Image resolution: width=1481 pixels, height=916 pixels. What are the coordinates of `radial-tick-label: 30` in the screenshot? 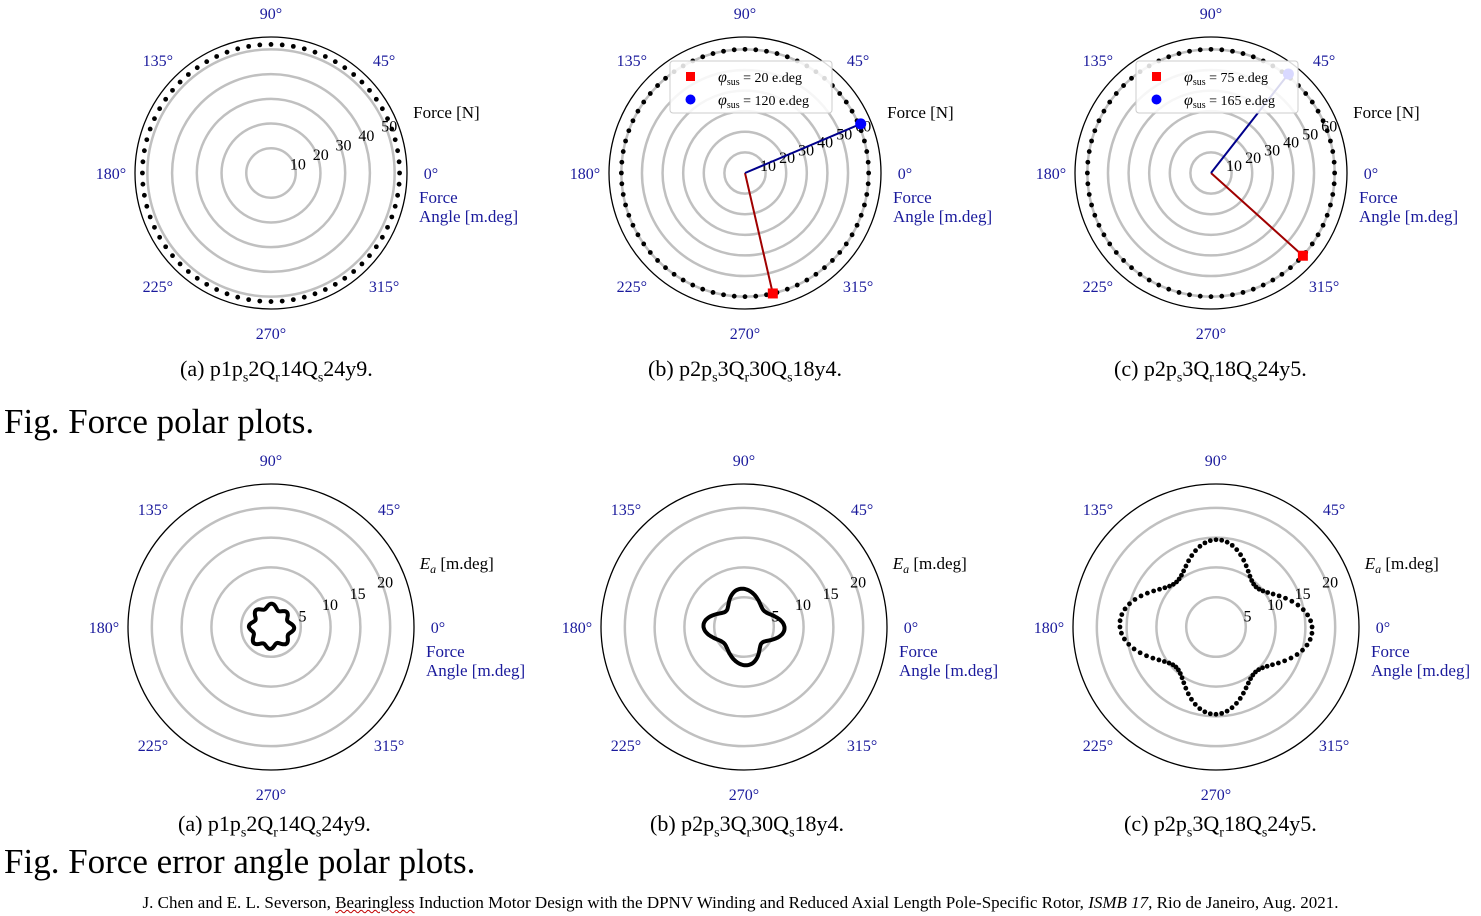 It's located at (1272, 150).